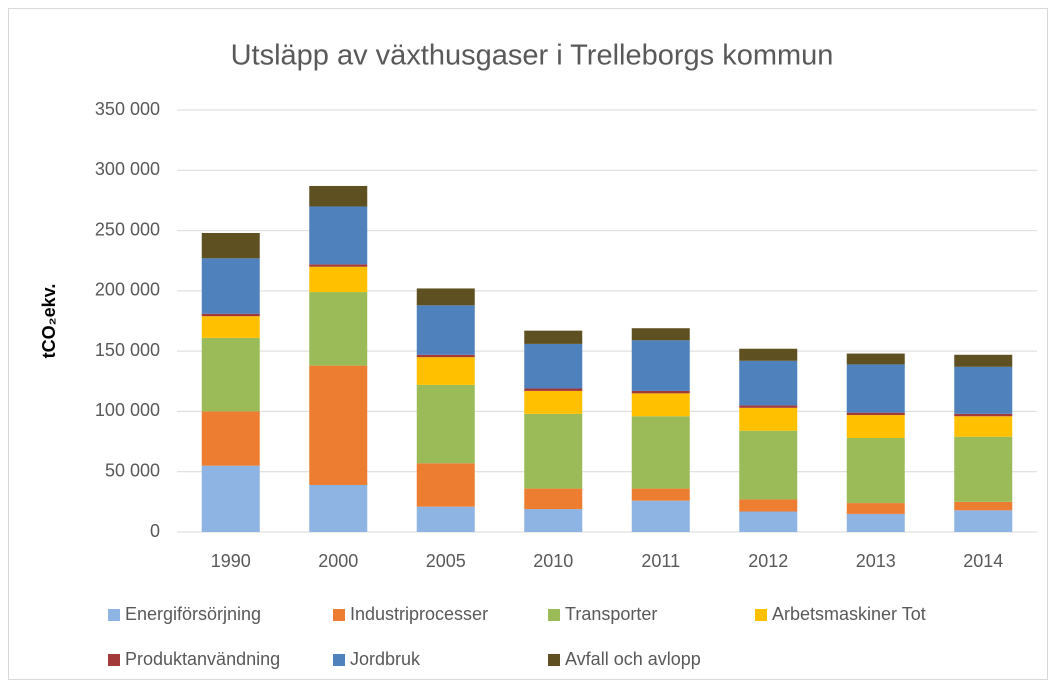  Describe the element at coordinates (660, 561) in the screenshot. I see `x-tick-label: 2011` at that location.